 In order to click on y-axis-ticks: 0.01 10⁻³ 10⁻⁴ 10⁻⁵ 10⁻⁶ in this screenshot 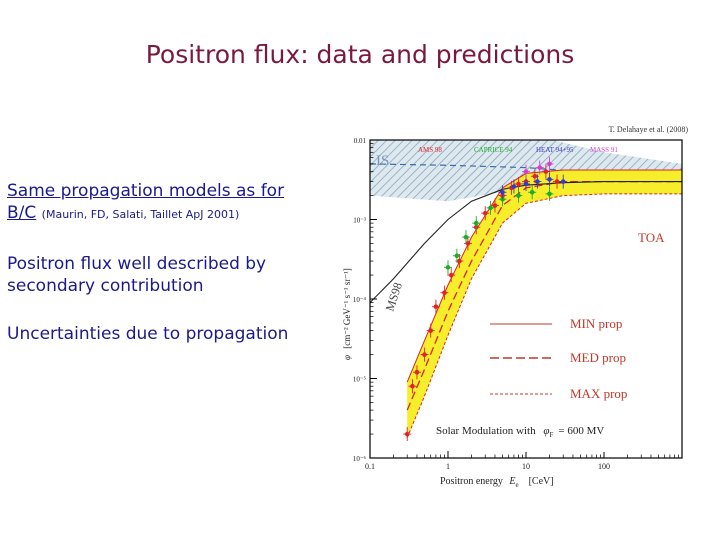, I will do `click(365, 300)`.